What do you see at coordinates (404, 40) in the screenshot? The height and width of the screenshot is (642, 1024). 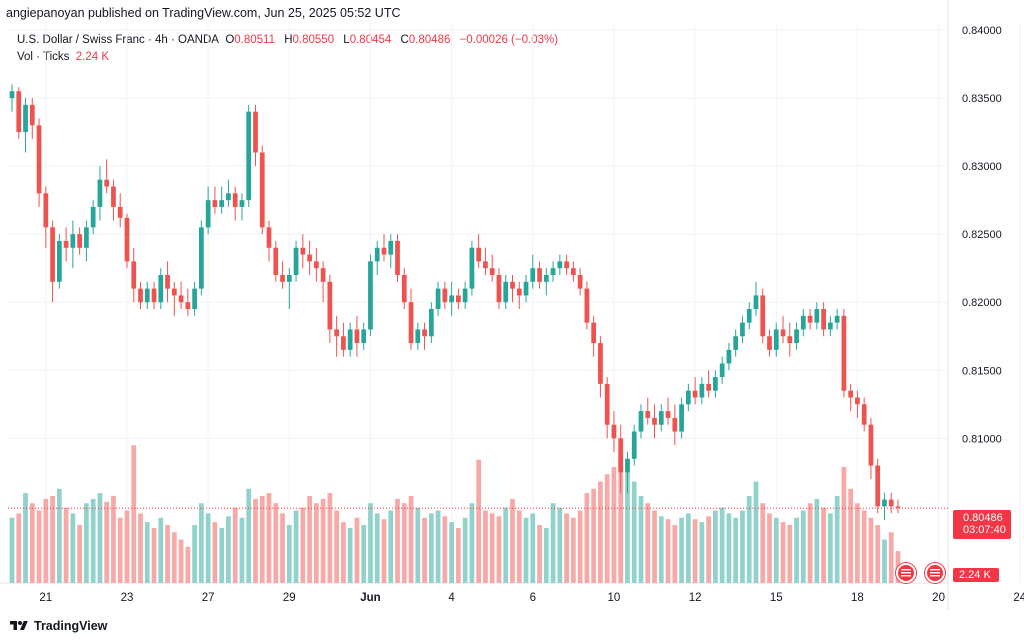 I see `close-label: C` at bounding box center [404, 40].